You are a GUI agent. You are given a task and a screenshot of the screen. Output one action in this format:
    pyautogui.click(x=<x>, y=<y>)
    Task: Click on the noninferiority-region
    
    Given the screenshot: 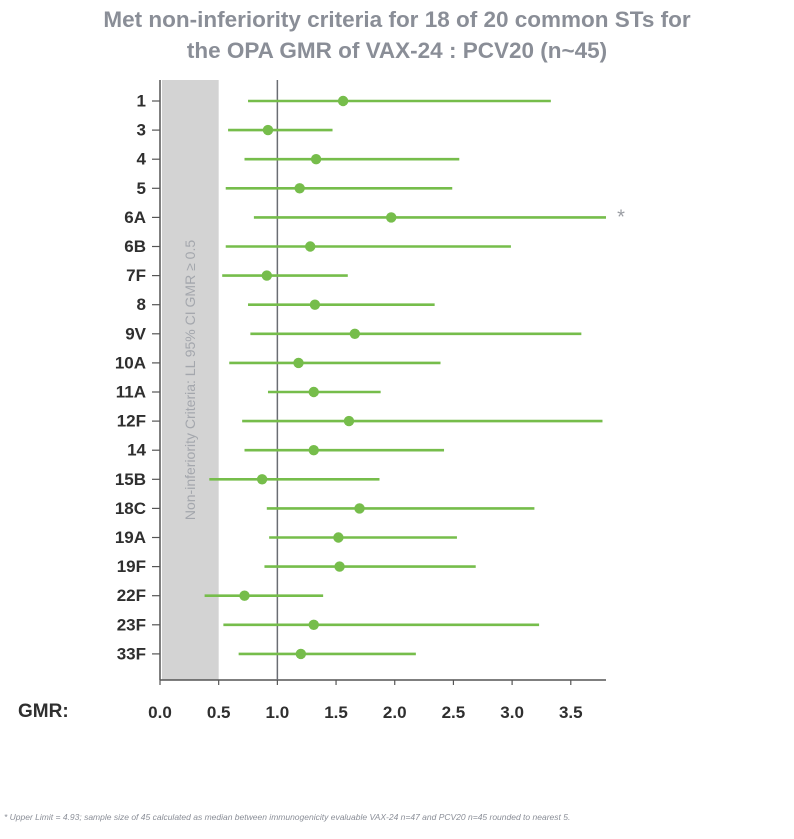 What is the action you would take?
    pyautogui.click(x=190, y=380)
    